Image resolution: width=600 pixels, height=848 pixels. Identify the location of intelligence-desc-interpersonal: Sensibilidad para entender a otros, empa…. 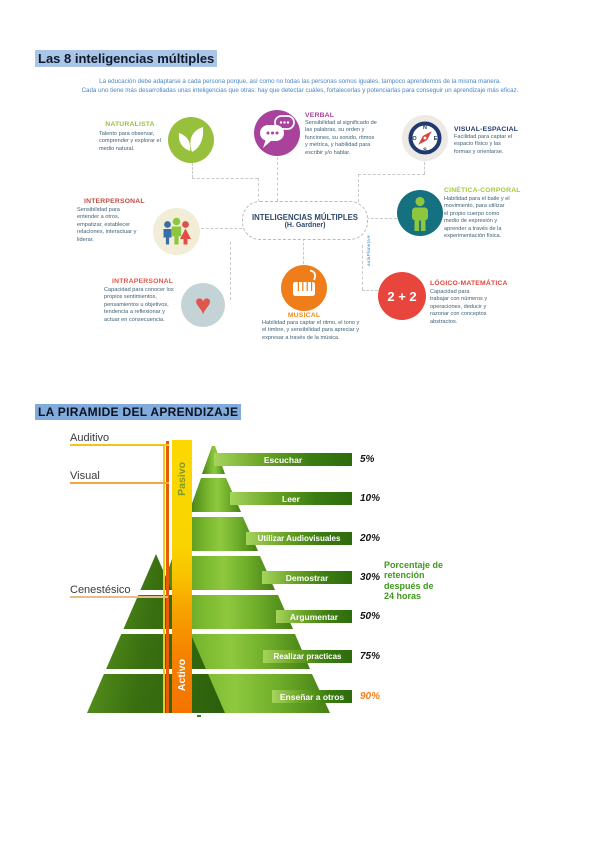
(107, 225).